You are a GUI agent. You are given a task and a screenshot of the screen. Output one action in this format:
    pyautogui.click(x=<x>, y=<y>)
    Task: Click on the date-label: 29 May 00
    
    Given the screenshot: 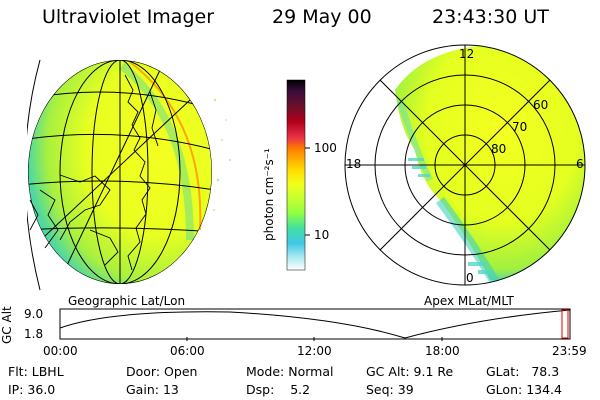 What is the action you would take?
    pyautogui.click(x=322, y=17)
    